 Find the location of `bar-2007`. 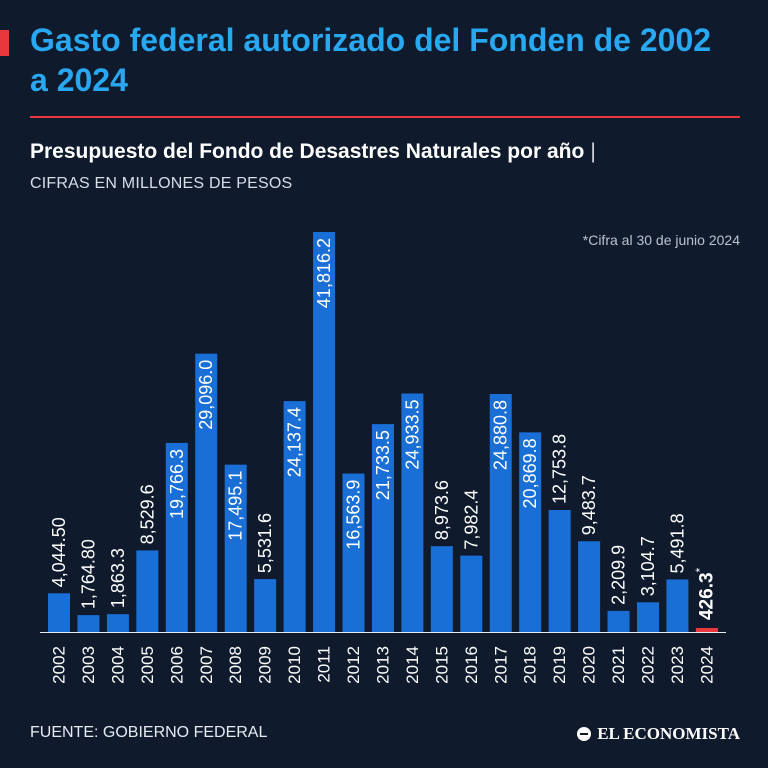

bar-2007 is located at coordinates (206, 492).